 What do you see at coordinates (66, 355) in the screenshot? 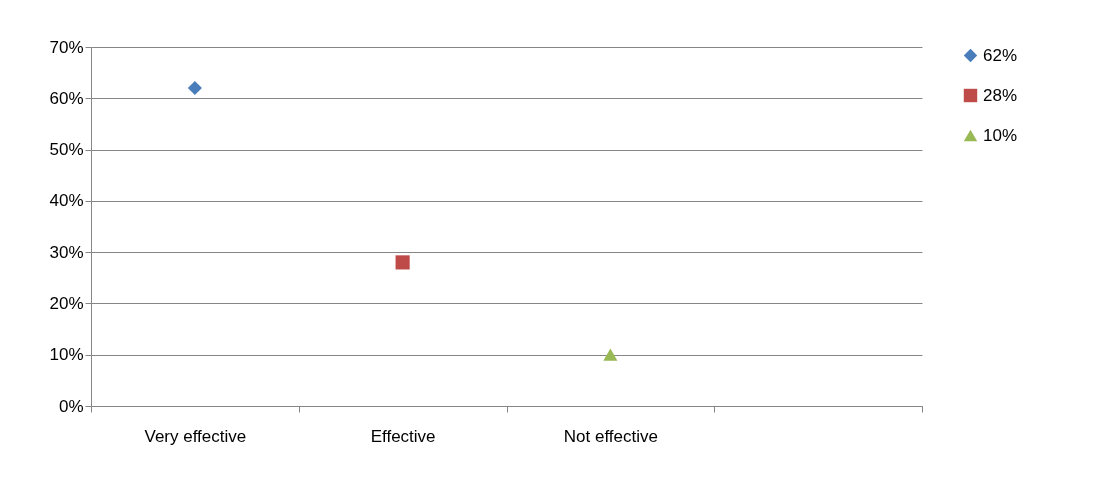
I see `y-tick-label: 10%` at bounding box center [66, 355].